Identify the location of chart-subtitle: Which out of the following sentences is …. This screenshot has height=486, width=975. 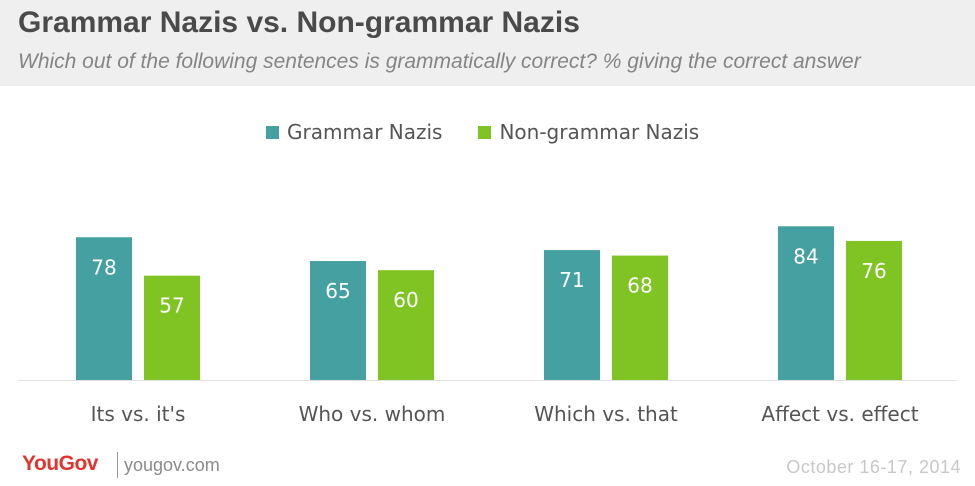
(439, 61).